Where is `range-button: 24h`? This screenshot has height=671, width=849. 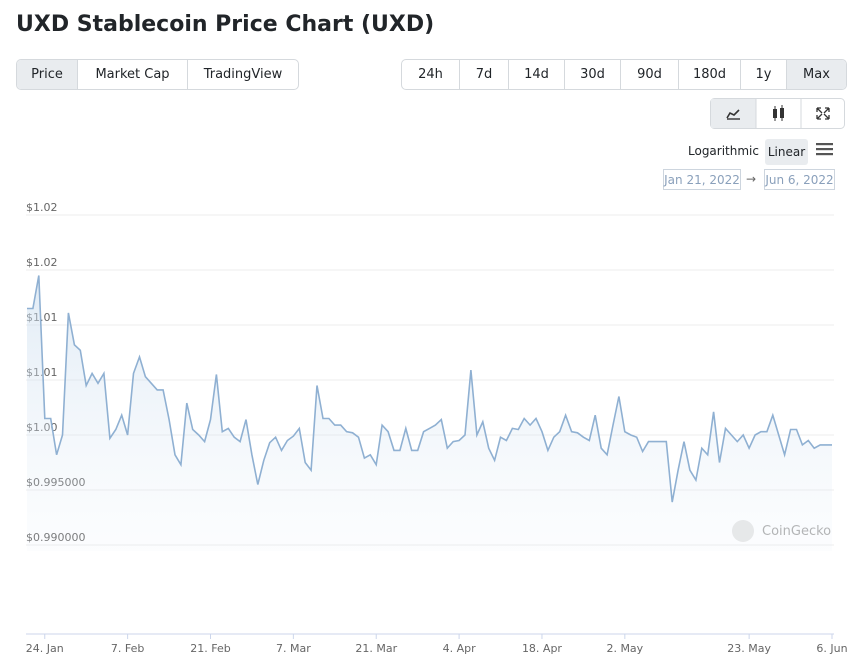 range-button: 24h is located at coordinates (431, 74).